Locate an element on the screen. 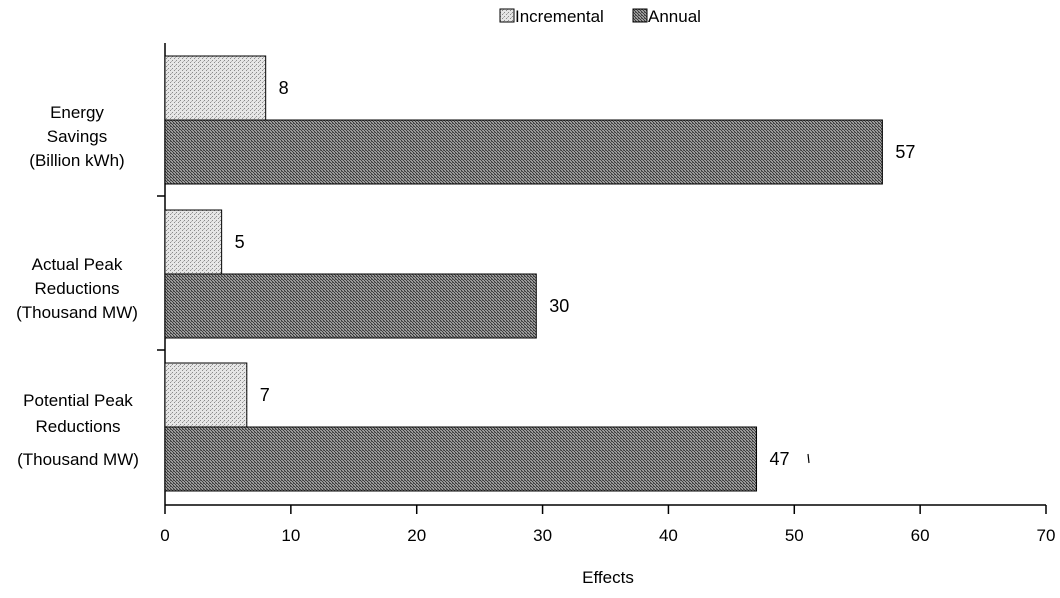 The image size is (1060, 598). x-tick-label: 30 is located at coordinates (542, 535).